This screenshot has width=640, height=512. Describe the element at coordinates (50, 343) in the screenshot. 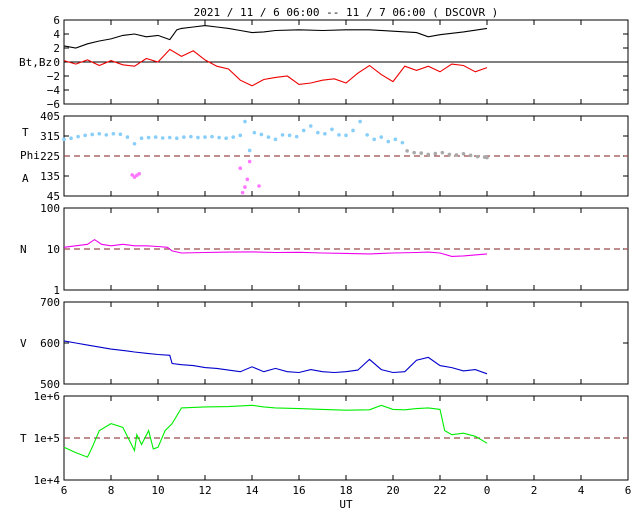

I see `y-tick-label: 600` at that location.